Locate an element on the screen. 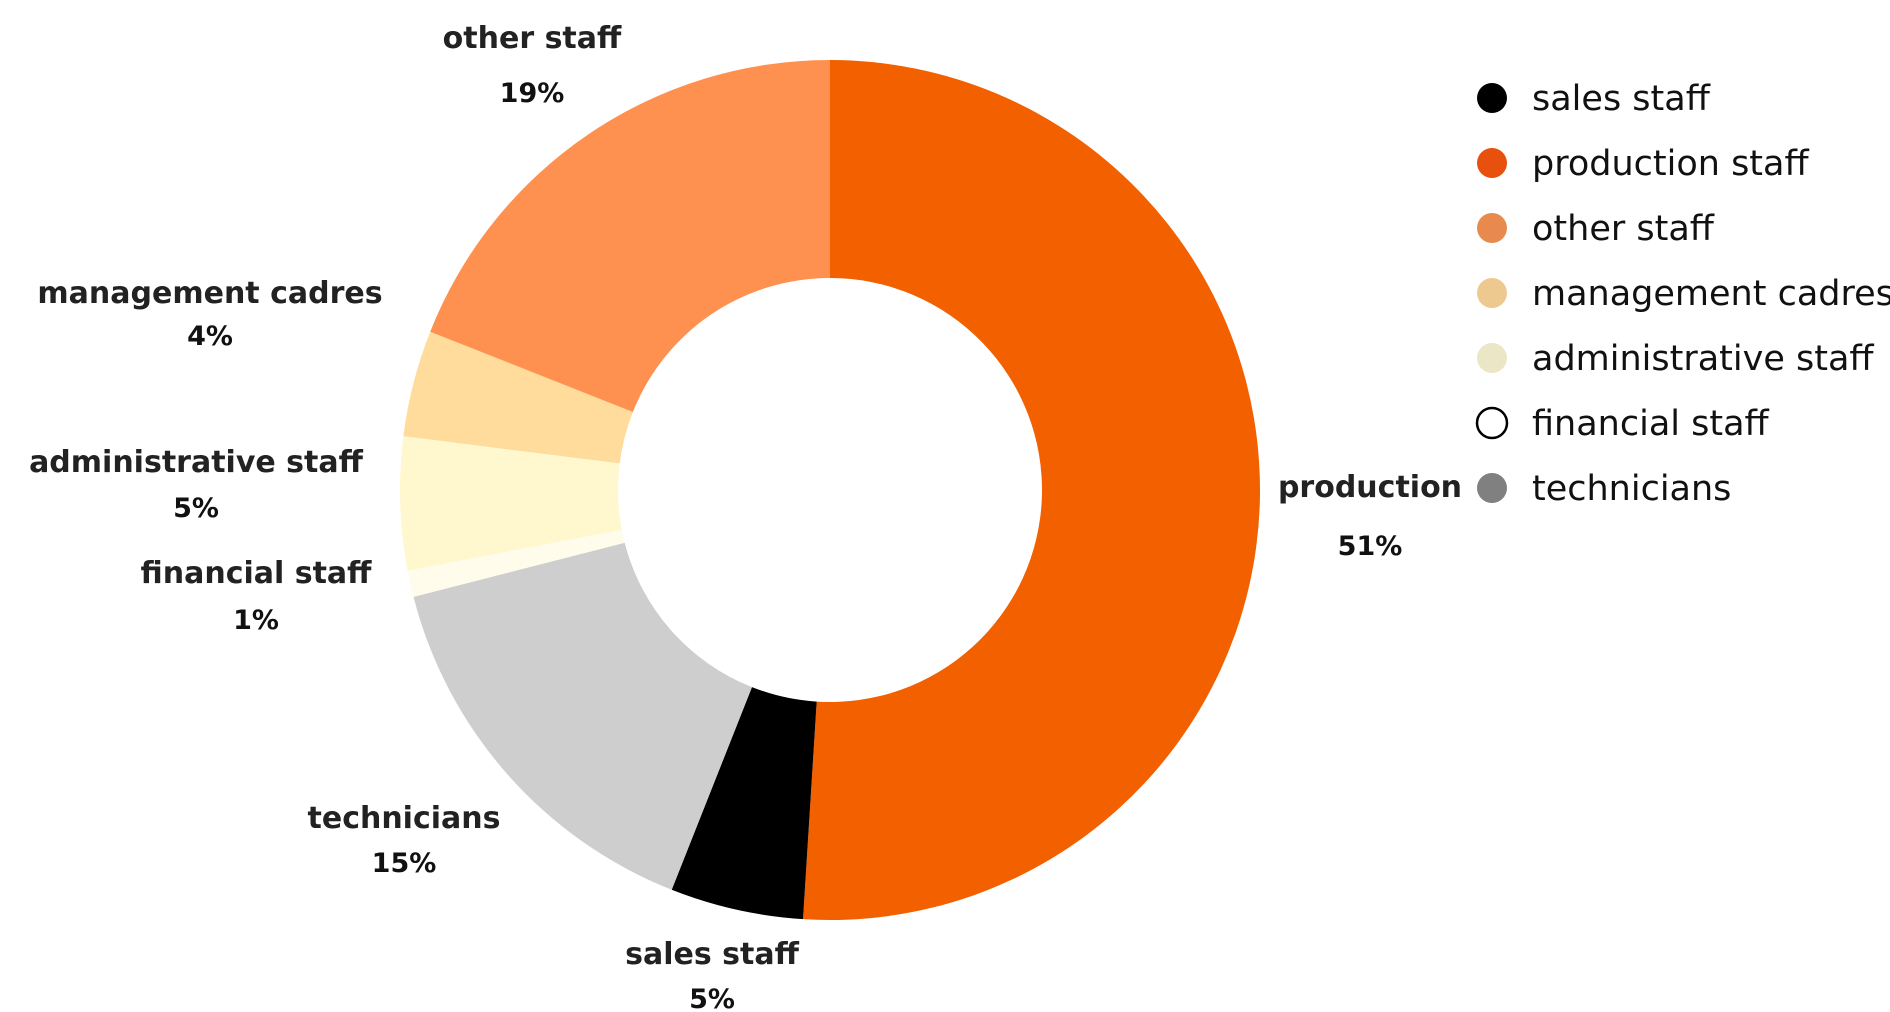 This screenshot has height=1012, width=1890. legend-marker-sales-staff is located at coordinates (1492, 98).